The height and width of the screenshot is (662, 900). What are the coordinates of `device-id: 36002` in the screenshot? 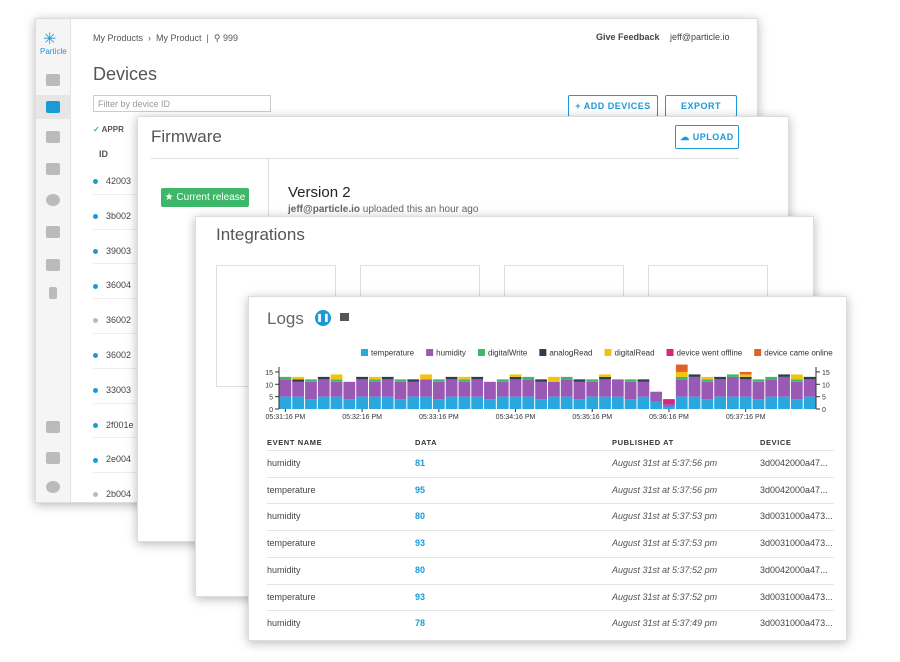 It's located at (119, 355).